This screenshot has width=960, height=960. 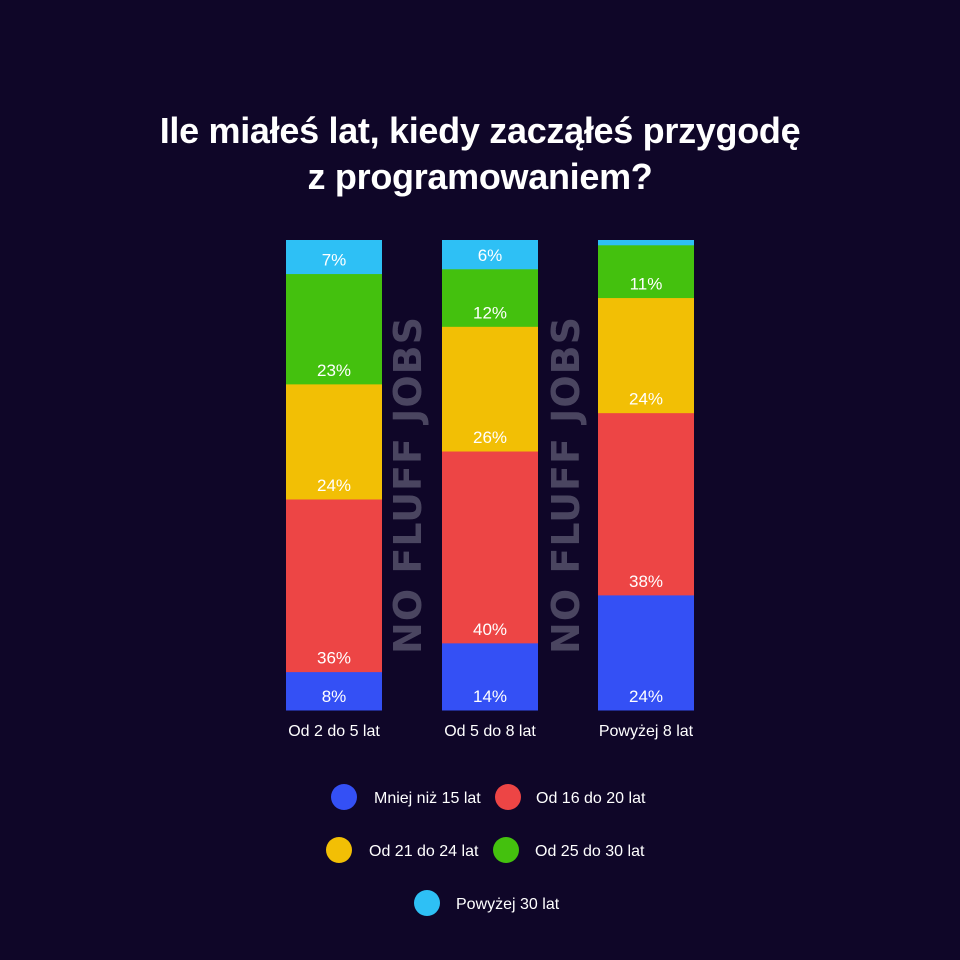 What do you see at coordinates (490, 696) in the screenshot?
I see `segment-value-label: 14%` at bounding box center [490, 696].